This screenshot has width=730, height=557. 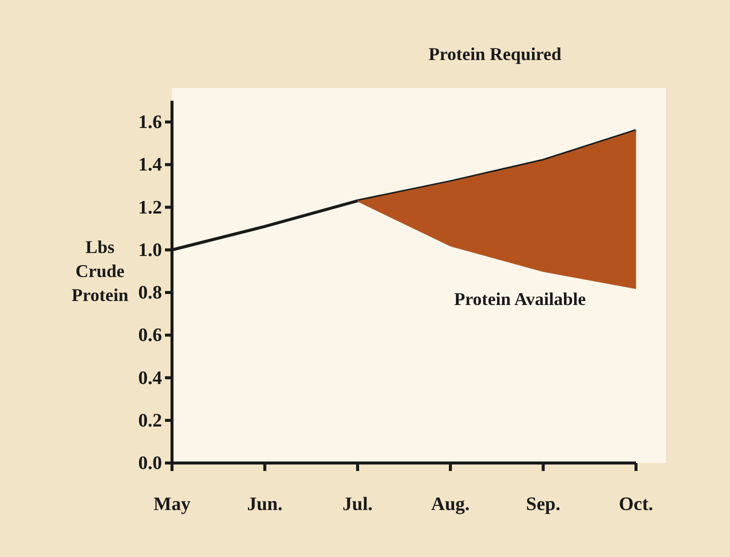 I want to click on y-tick-label: 0.0, so click(x=150, y=463).